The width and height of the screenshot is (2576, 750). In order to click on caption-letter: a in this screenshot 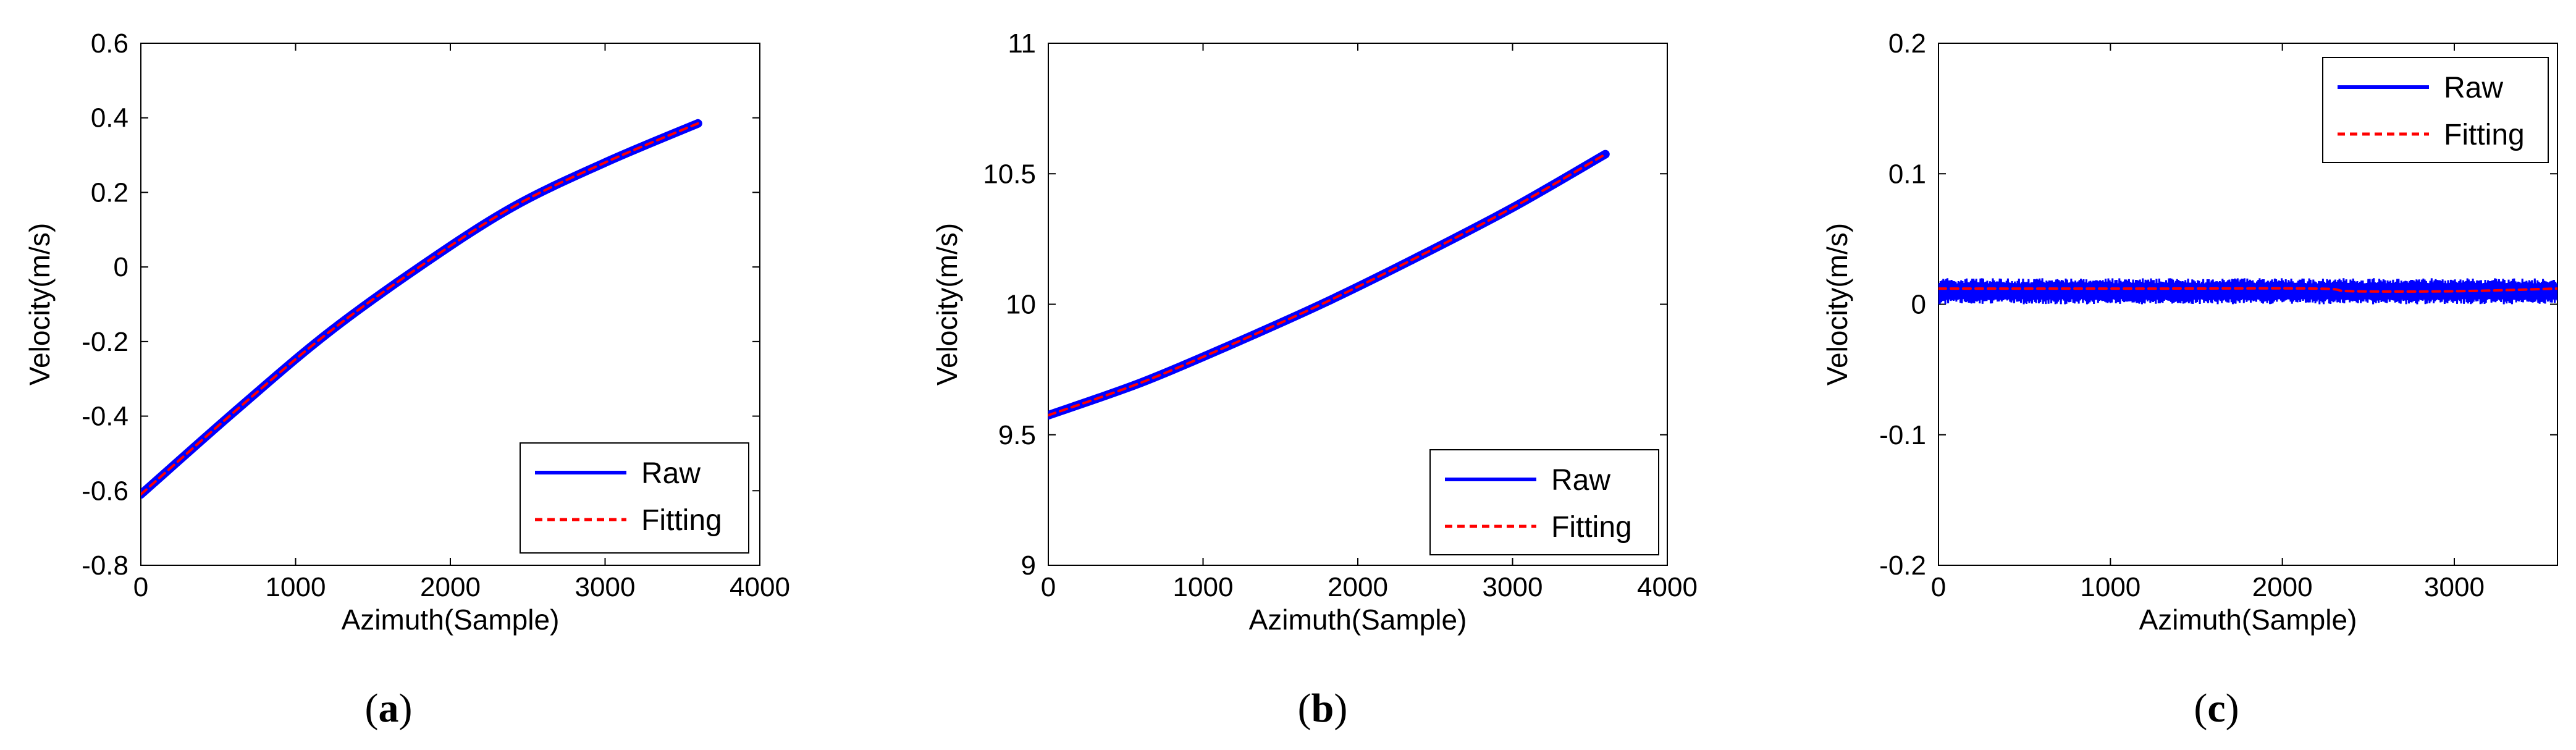, I will do `click(389, 708)`.